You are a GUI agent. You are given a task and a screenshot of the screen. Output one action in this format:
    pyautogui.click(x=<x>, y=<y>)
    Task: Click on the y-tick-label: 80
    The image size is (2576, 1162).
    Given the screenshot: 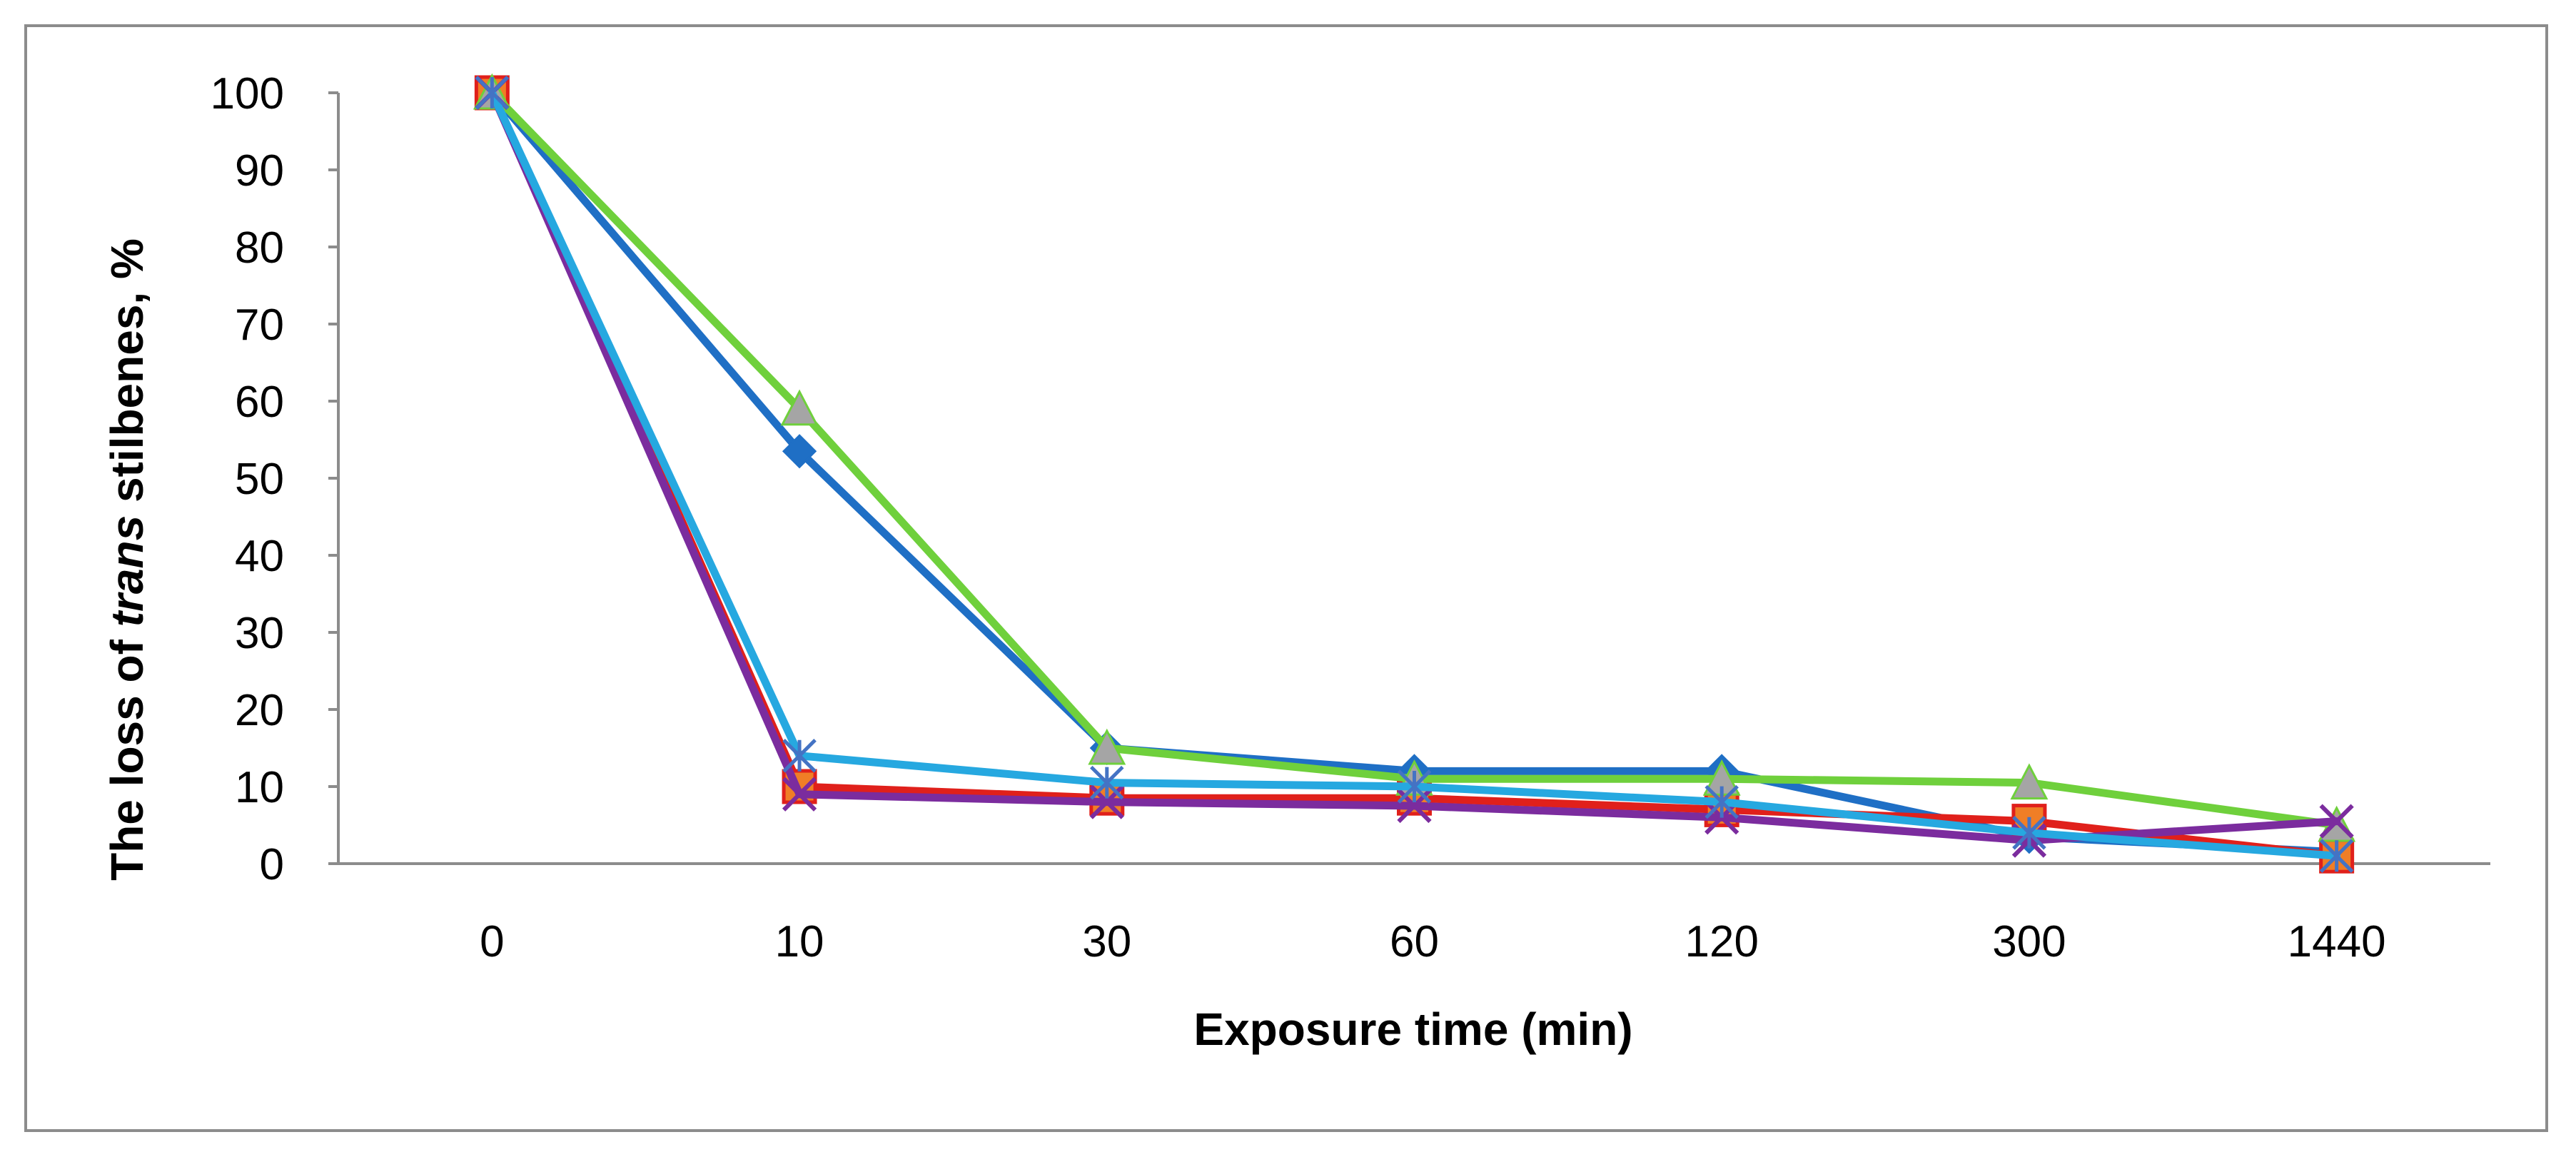 What is the action you would take?
    pyautogui.click(x=259, y=248)
    